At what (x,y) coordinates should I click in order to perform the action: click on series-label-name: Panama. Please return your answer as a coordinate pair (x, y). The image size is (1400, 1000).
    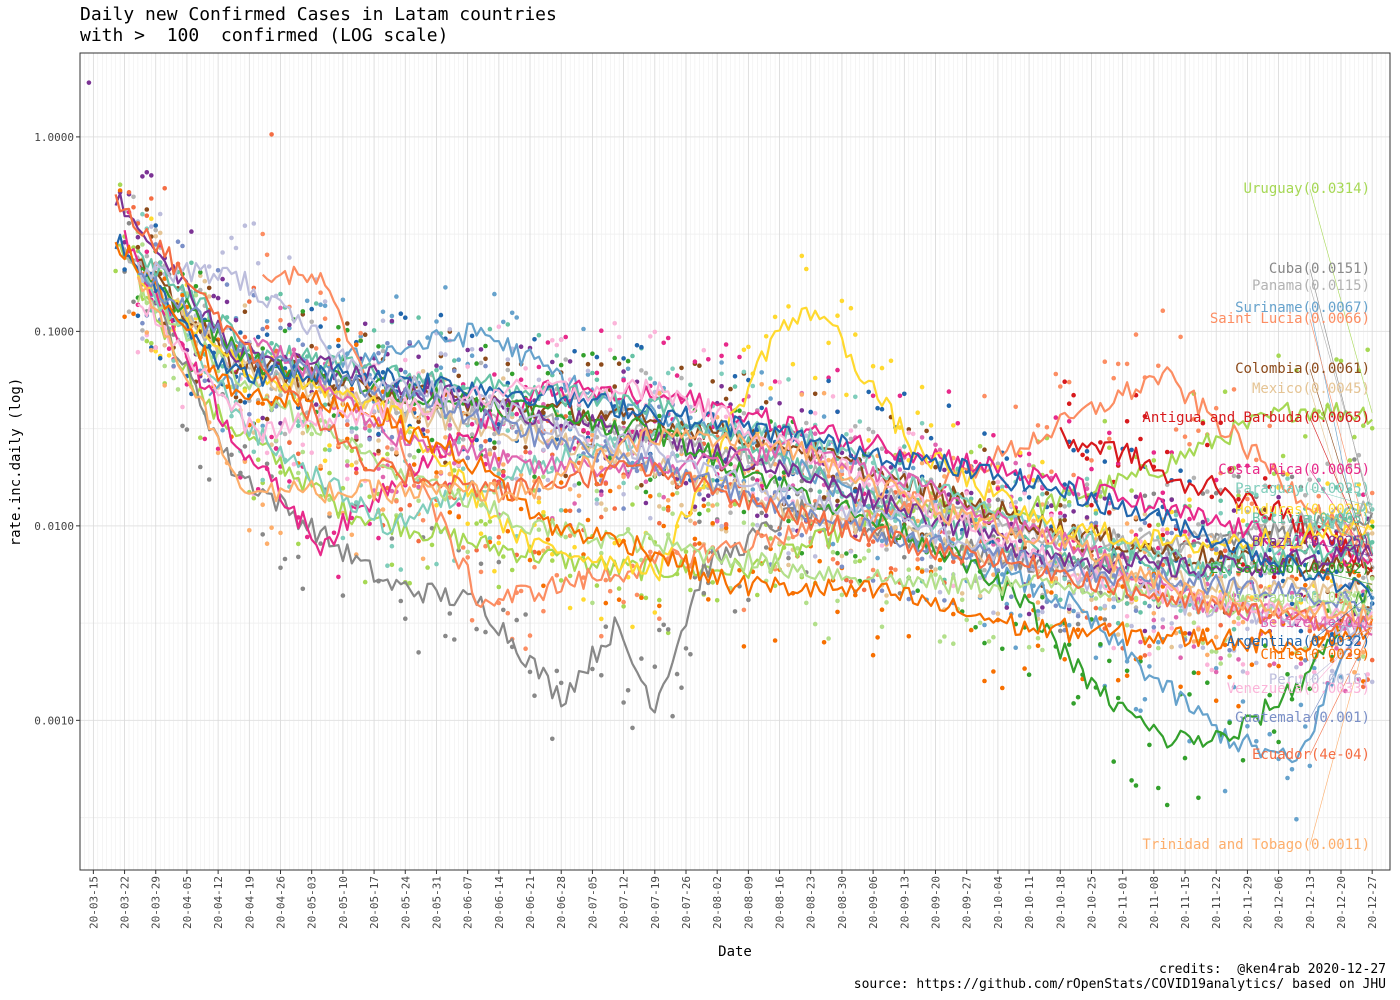
    Looking at the image, I should click on (1277, 286).